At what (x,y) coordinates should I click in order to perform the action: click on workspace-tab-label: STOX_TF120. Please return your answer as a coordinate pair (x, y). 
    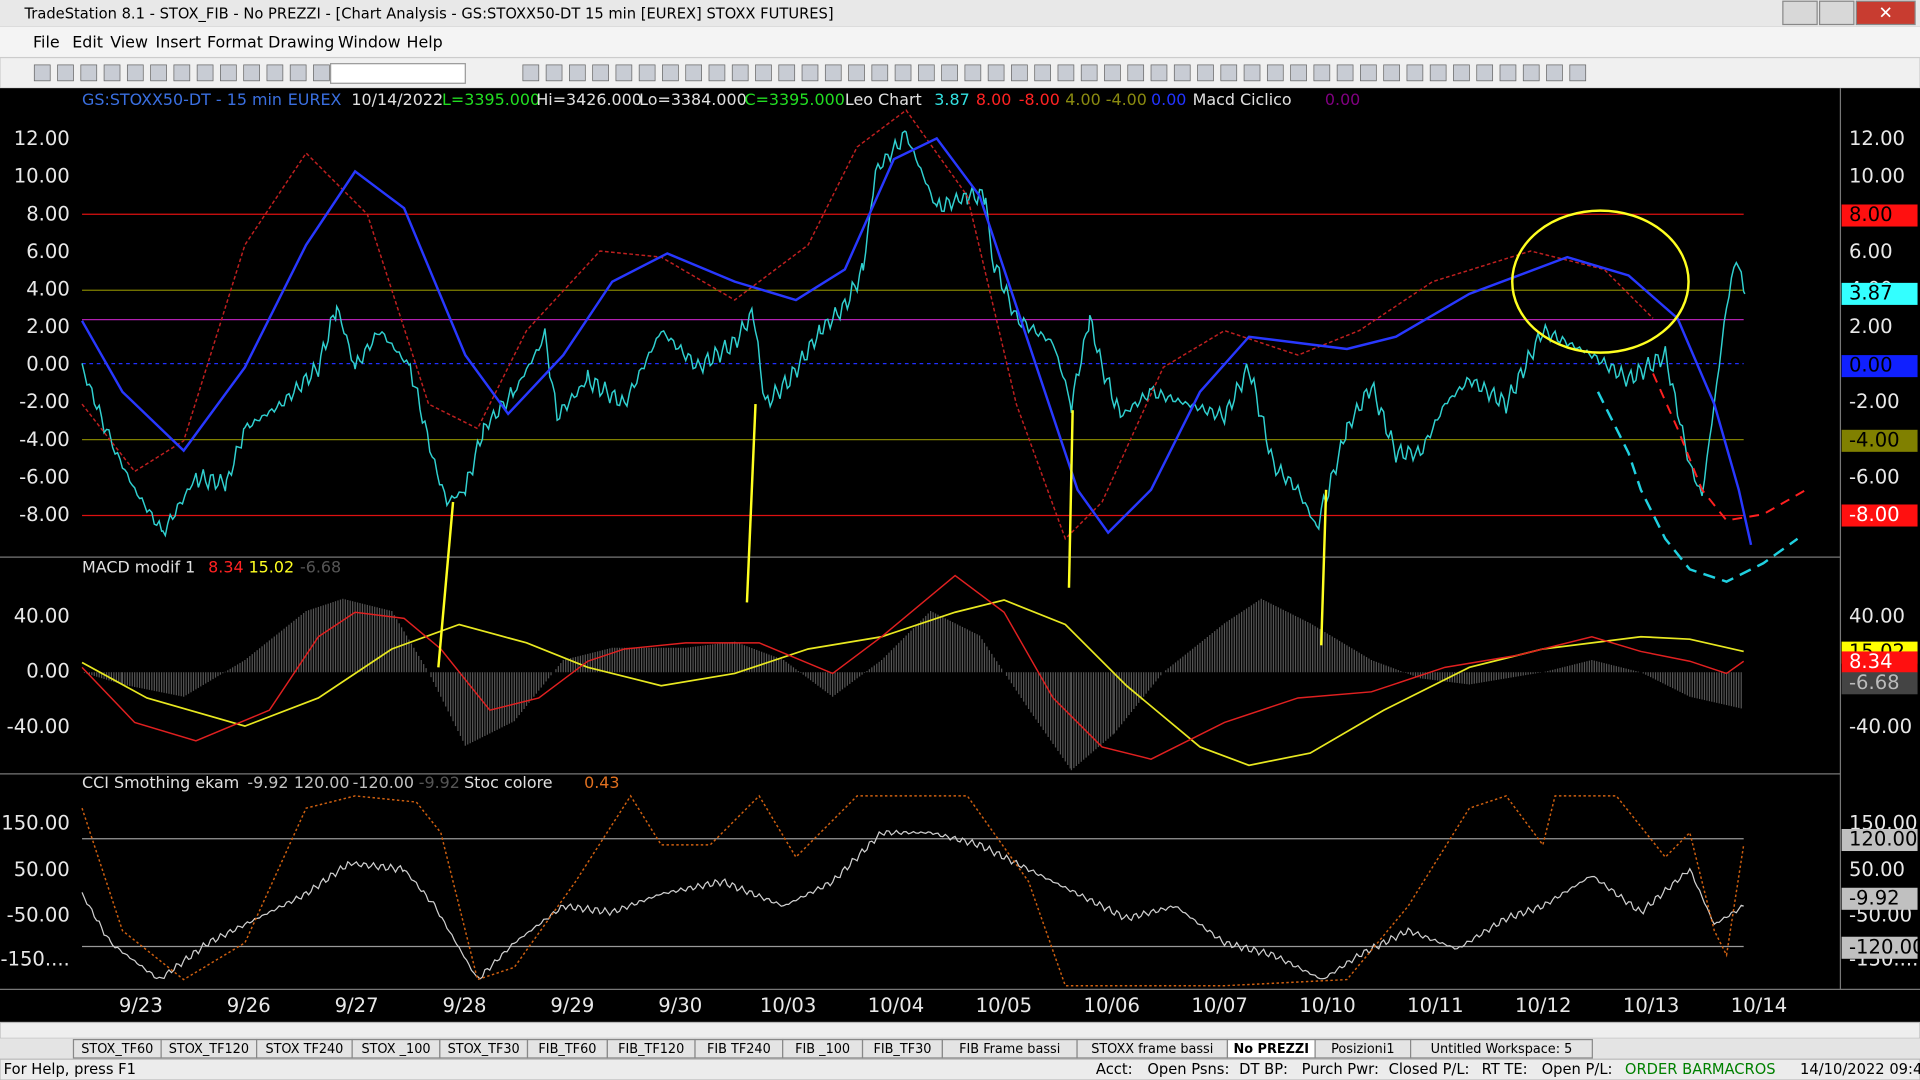
    Looking at the image, I should click on (209, 1049).